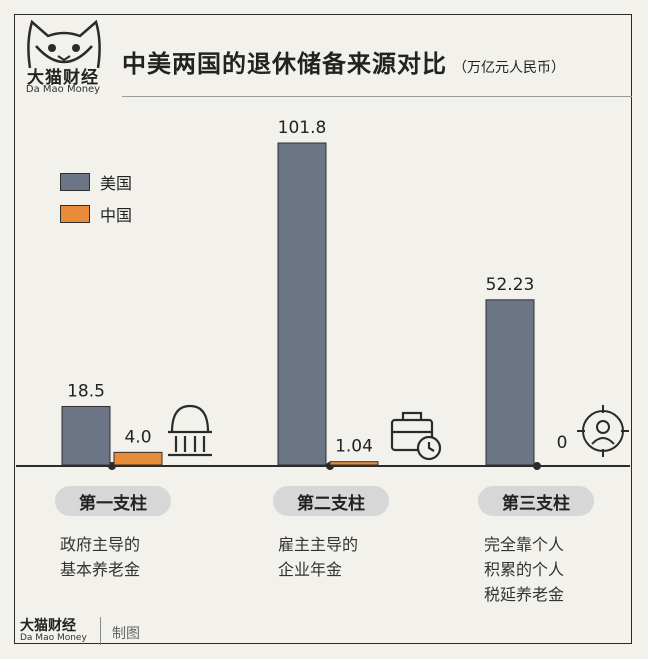  Describe the element at coordinates (137, 437) in the screenshot. I see `value-label-cn-1: 4.0` at that location.